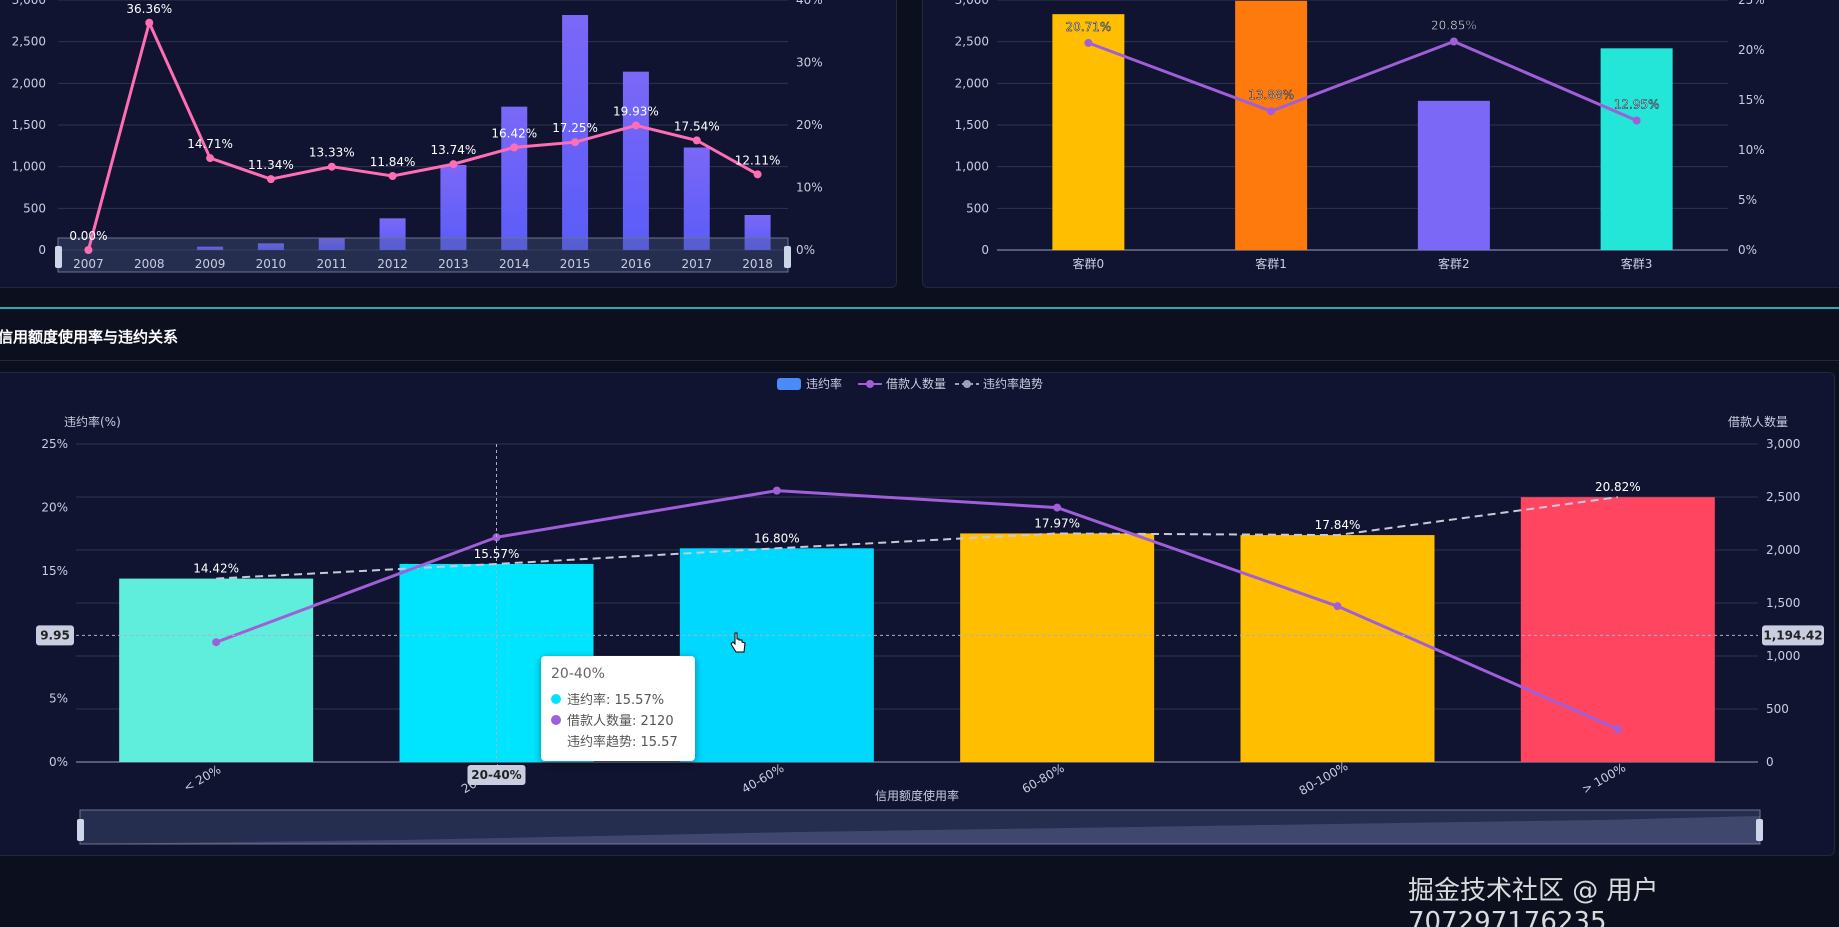 This screenshot has width=1839, height=927. What do you see at coordinates (29, 167) in the screenshot?
I see `c1-y-left-tick: 1,000` at bounding box center [29, 167].